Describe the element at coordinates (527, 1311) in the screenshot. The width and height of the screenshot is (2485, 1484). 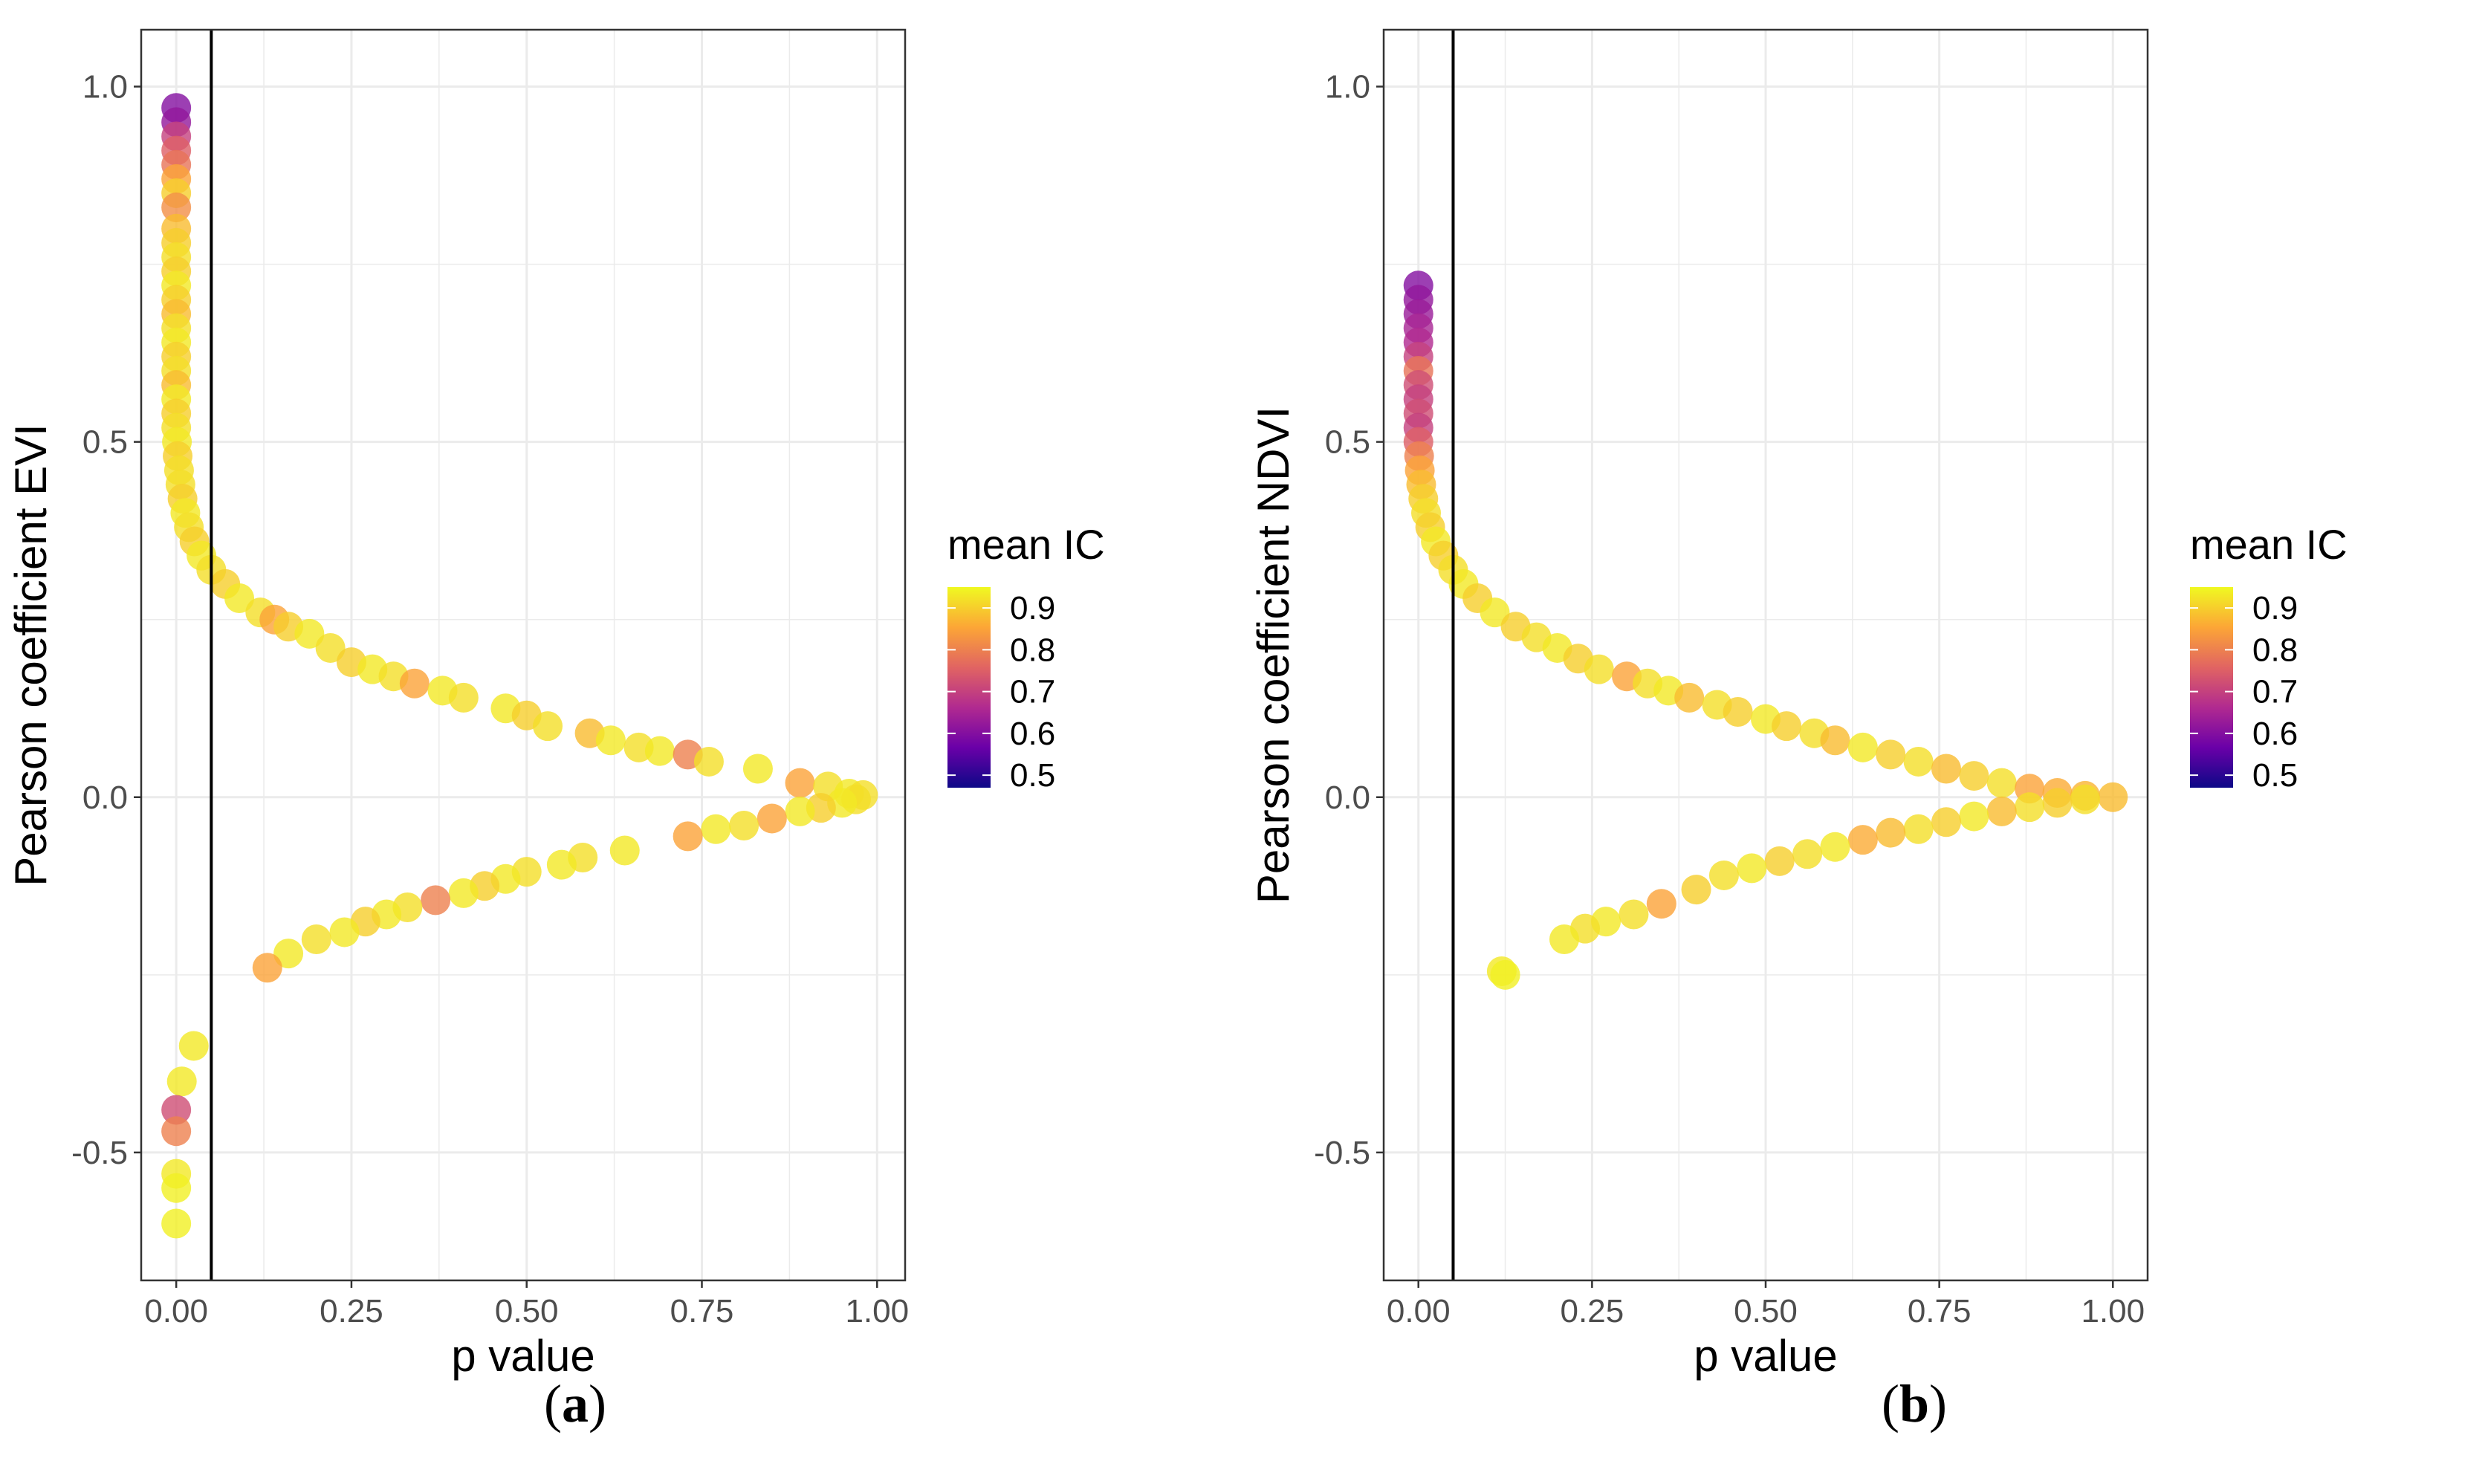
I see `panel-a-x-tick-label: 0.50` at that location.